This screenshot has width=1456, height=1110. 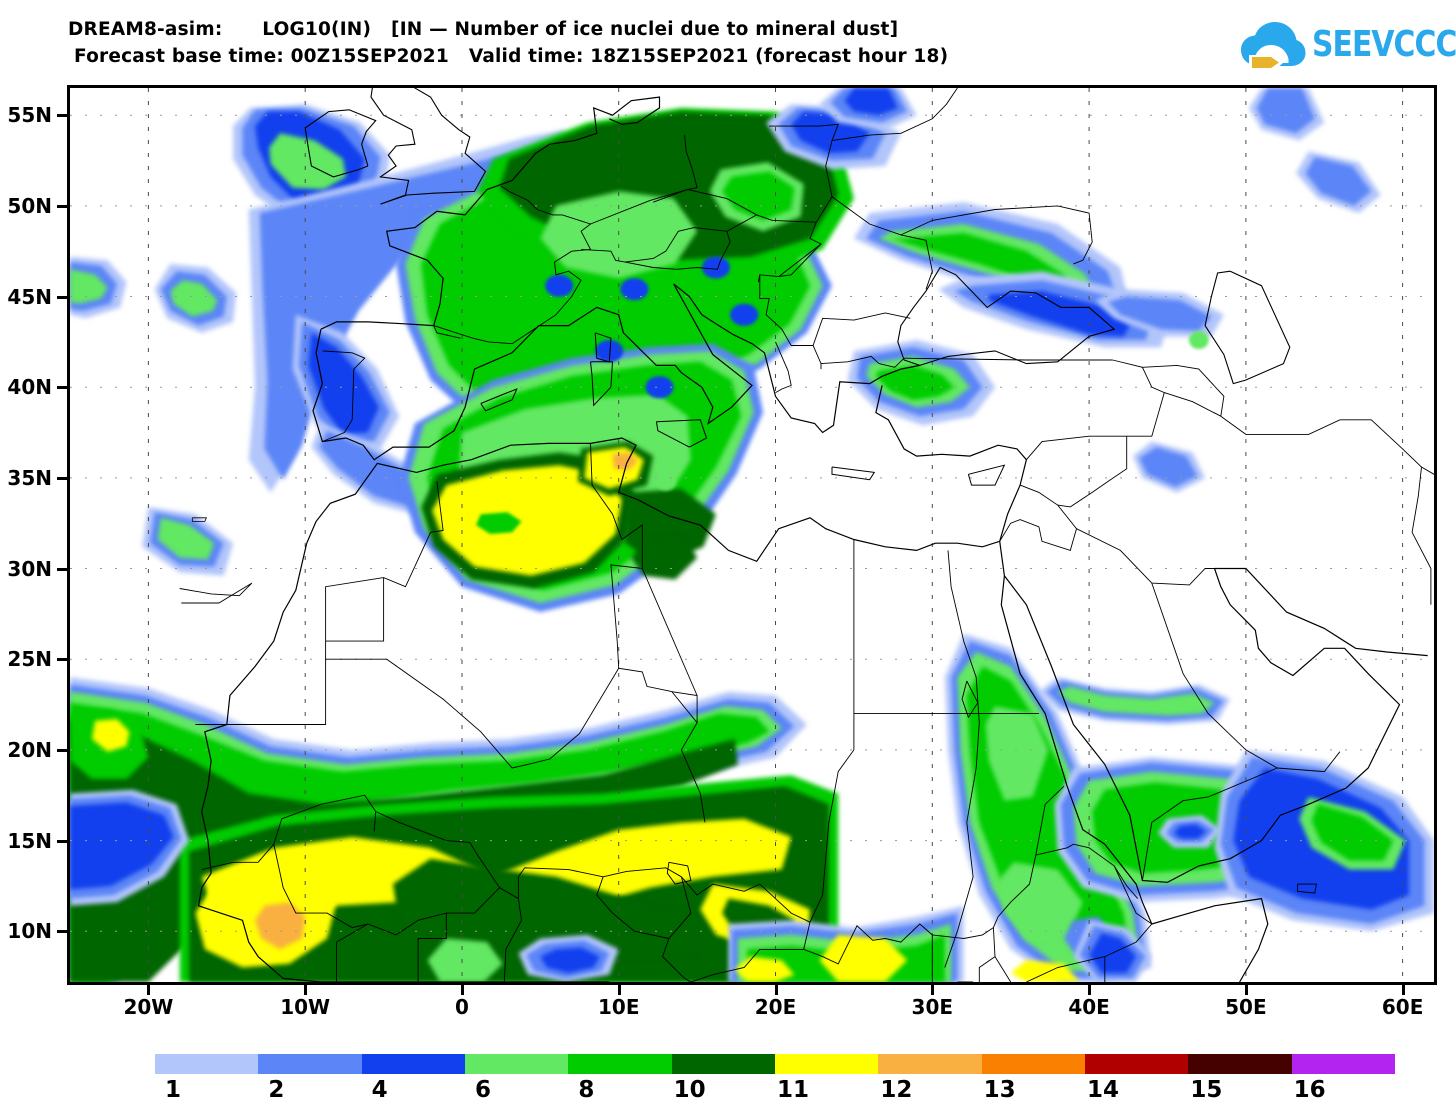 What do you see at coordinates (1103, 1090) in the screenshot?
I see `colorbar-tick-14: 14` at bounding box center [1103, 1090].